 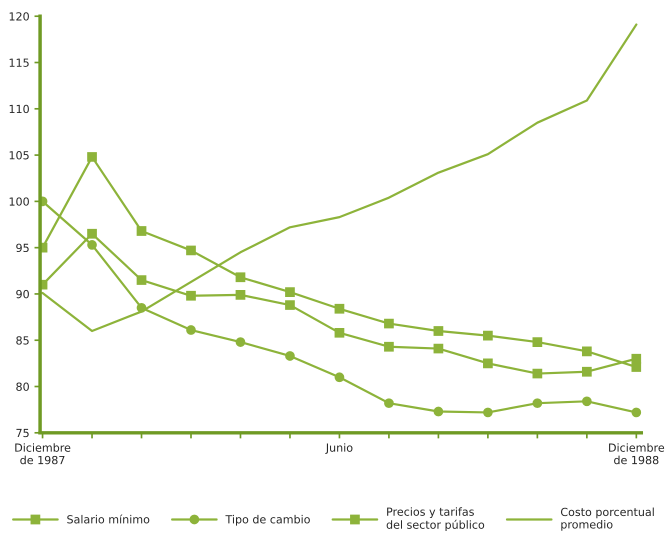 I want to click on x-tick-label: Junio, so click(x=338, y=448).